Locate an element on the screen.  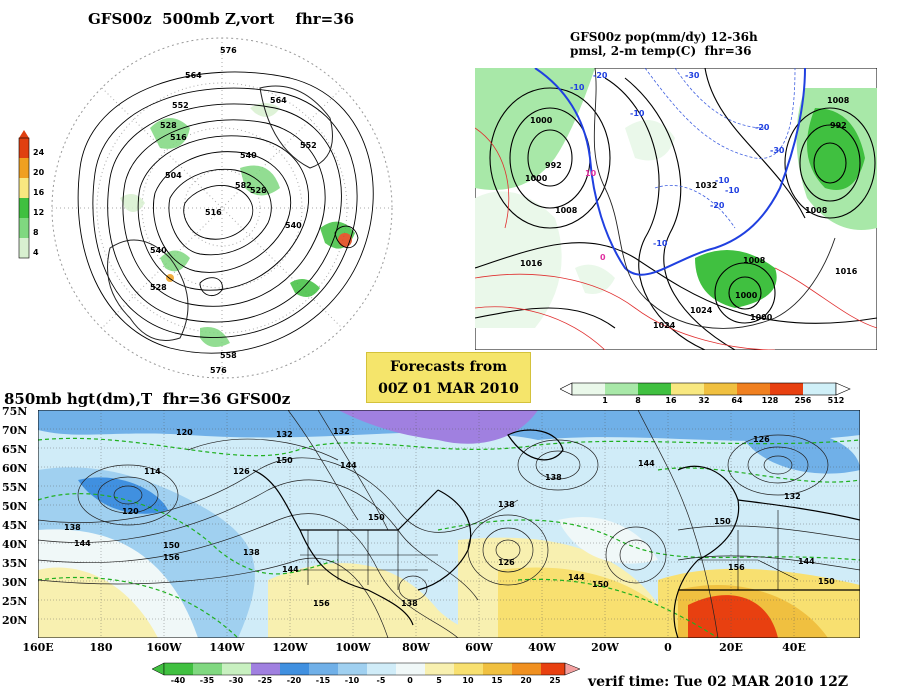
lon-label: 120W is located at coordinates (290, 647).